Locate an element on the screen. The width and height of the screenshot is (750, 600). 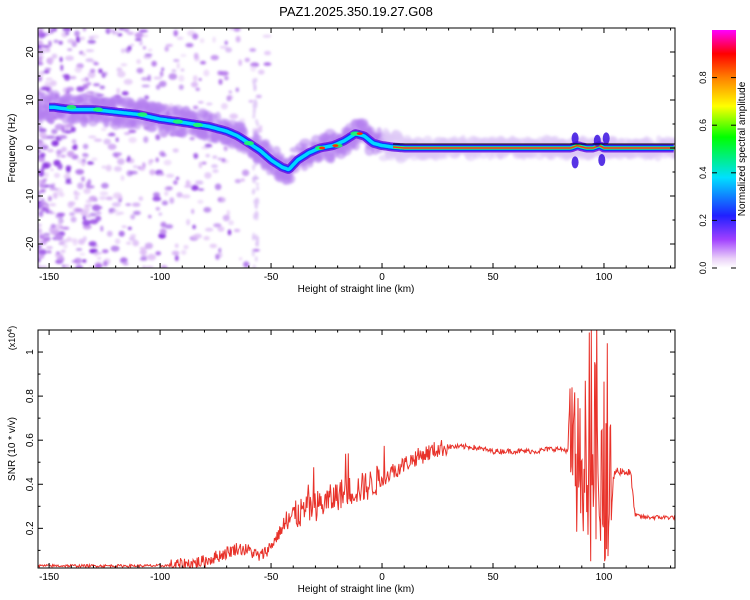
snr-x-tick-label: -50 is located at coordinates (271, 577).